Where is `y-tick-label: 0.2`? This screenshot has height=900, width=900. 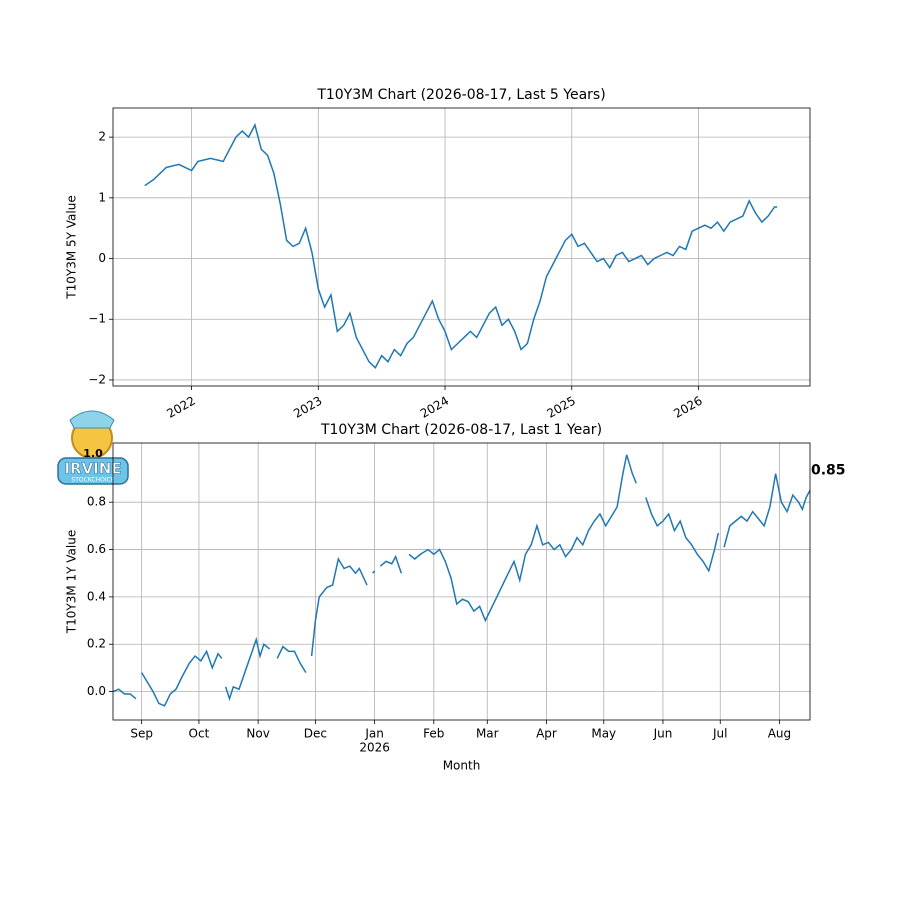 y-tick-label: 0.2 is located at coordinates (96, 644).